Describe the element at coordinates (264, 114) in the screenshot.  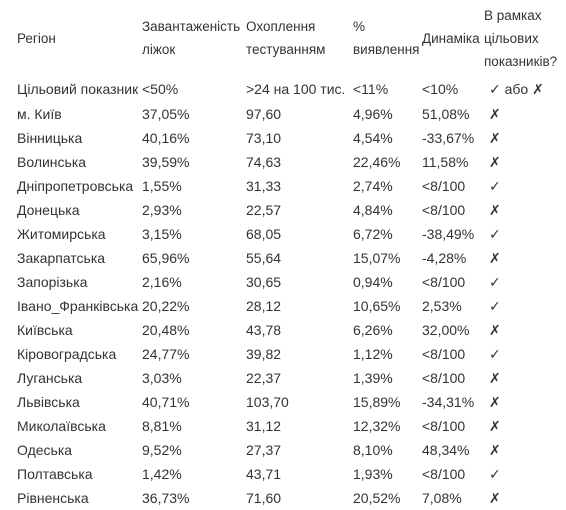
I see `testing-coverage-cell: 97,60` at that location.